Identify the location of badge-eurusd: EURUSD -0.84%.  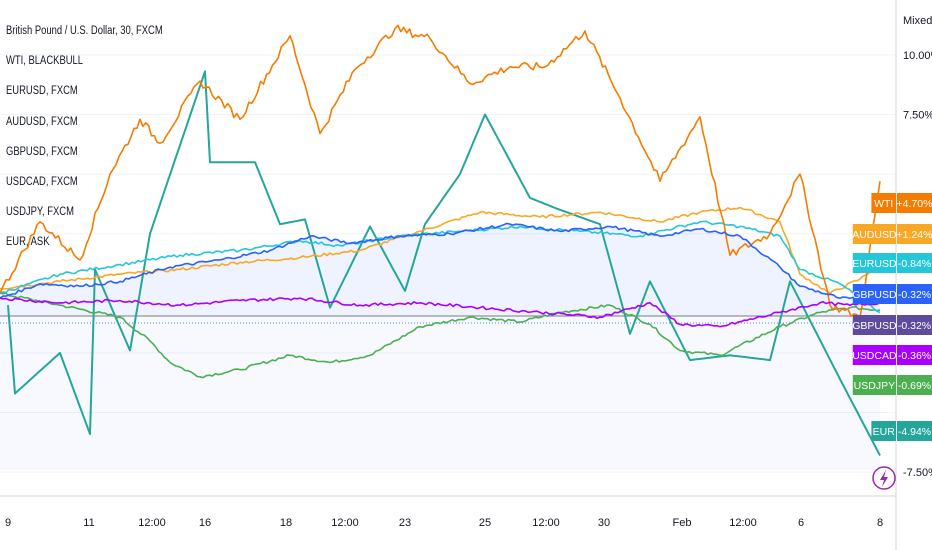
(892, 263).